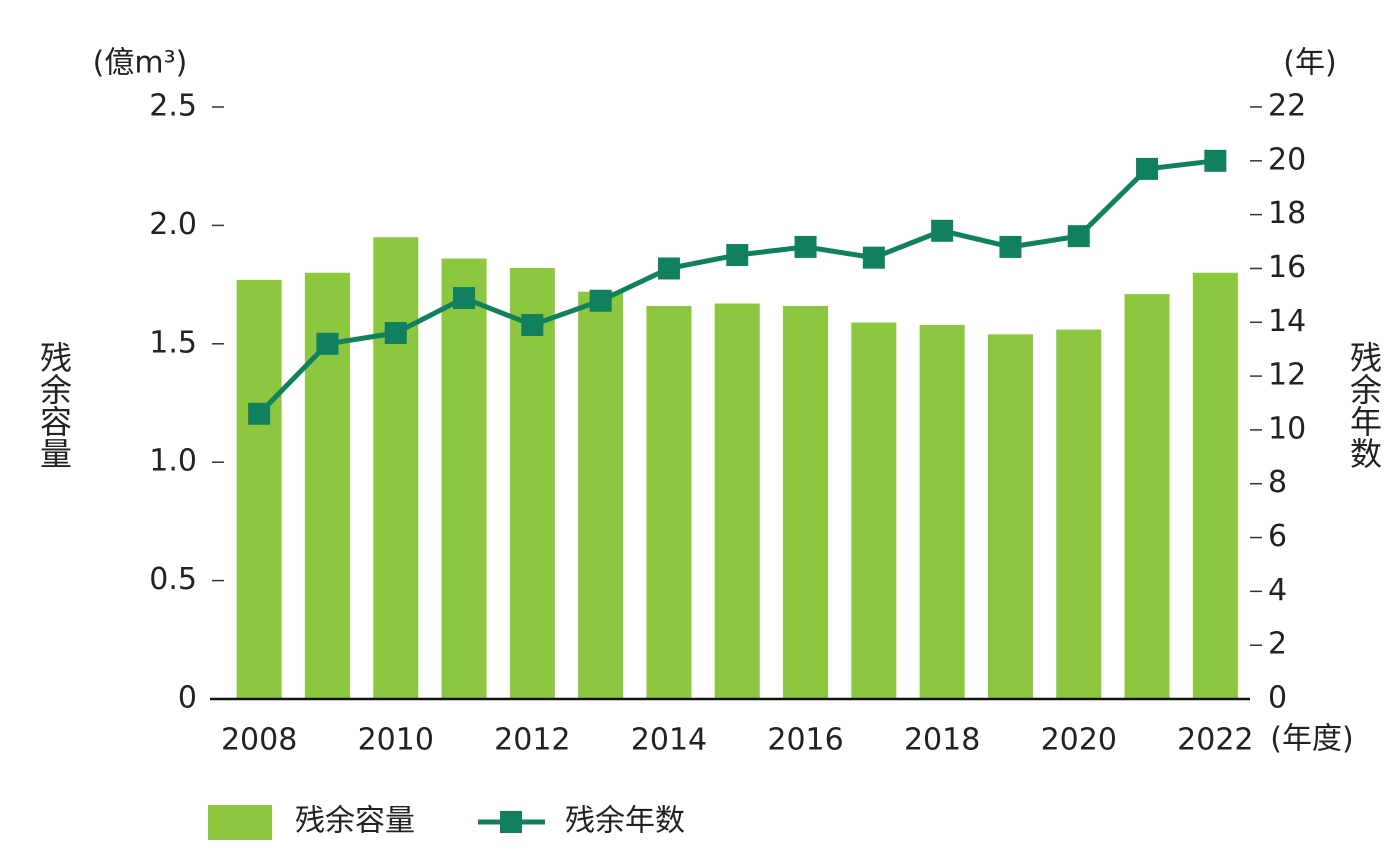  What do you see at coordinates (140, 63) in the screenshot?
I see `y-unit: (億m³)` at bounding box center [140, 63].